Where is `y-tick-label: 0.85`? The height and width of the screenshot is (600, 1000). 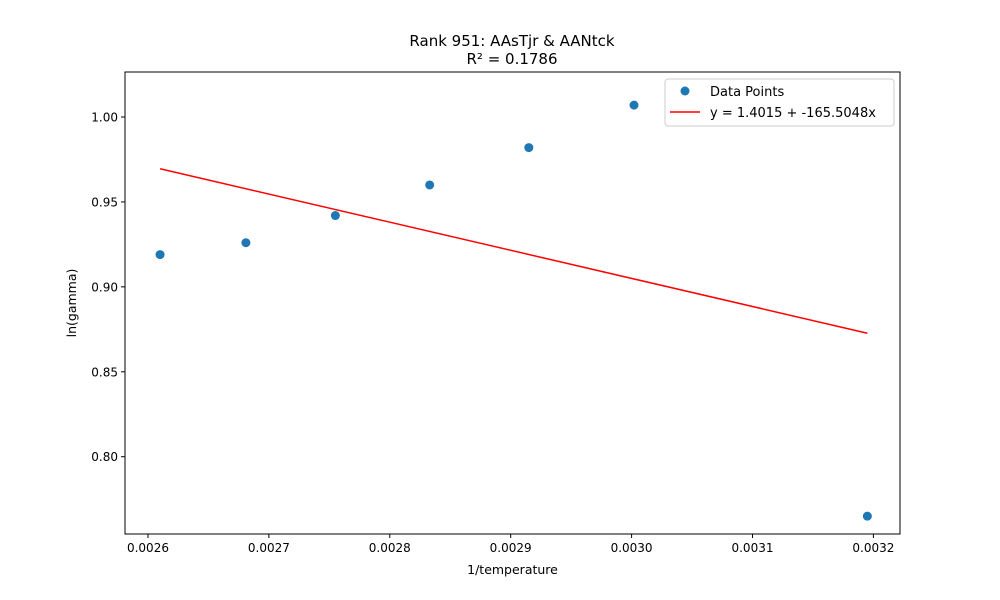
y-tick-label: 0.85 is located at coordinates (104, 372).